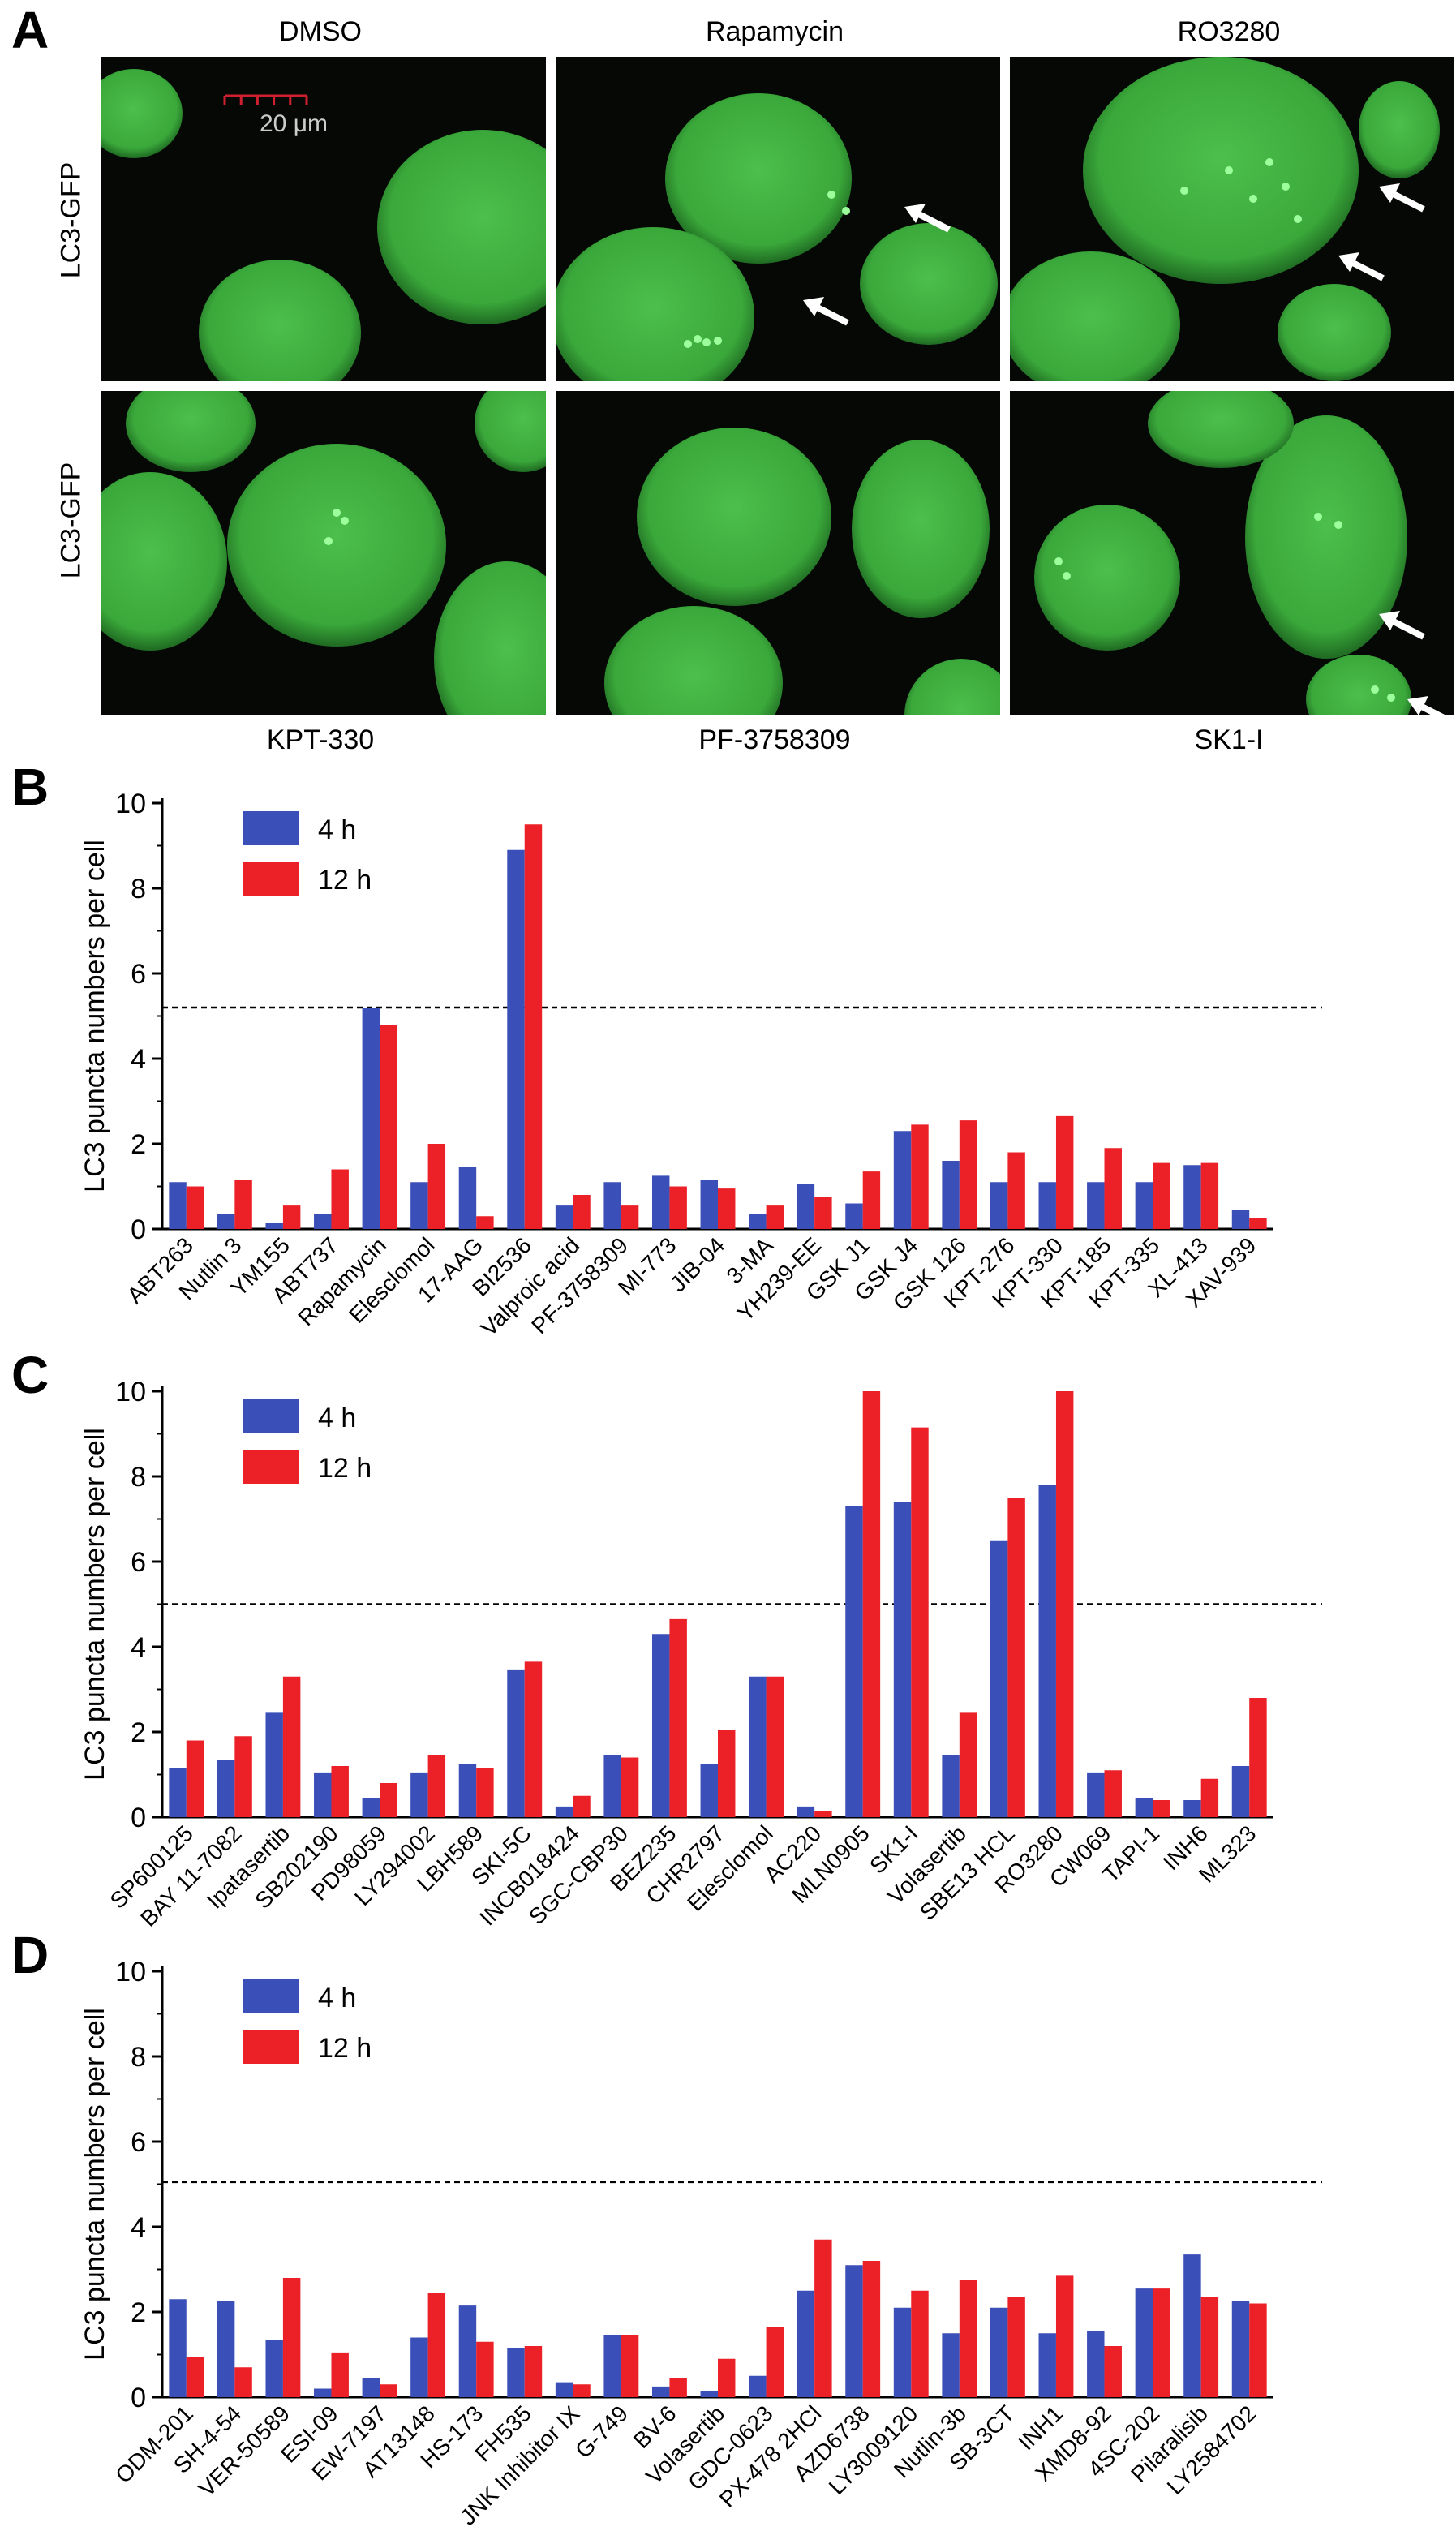 This screenshot has width=1456, height=2531. What do you see at coordinates (774, 739) in the screenshot?
I see `label-pf-3758309: PF-3758309` at bounding box center [774, 739].